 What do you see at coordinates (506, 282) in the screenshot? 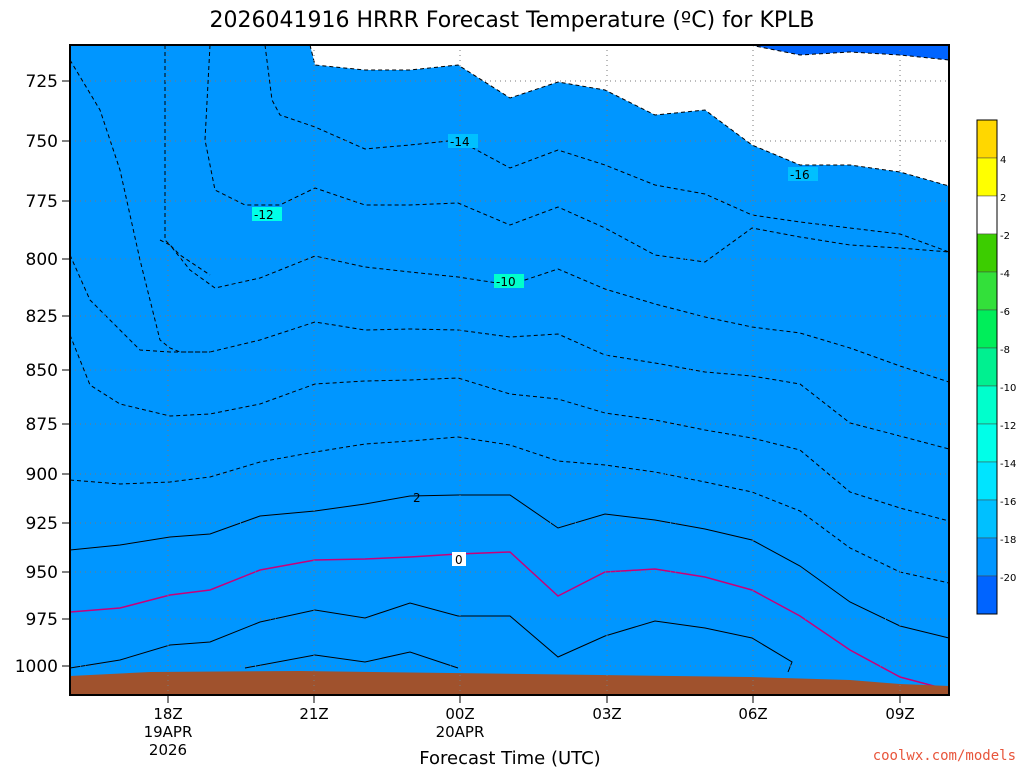
I see `contour-label-minus10: -10` at bounding box center [506, 282].